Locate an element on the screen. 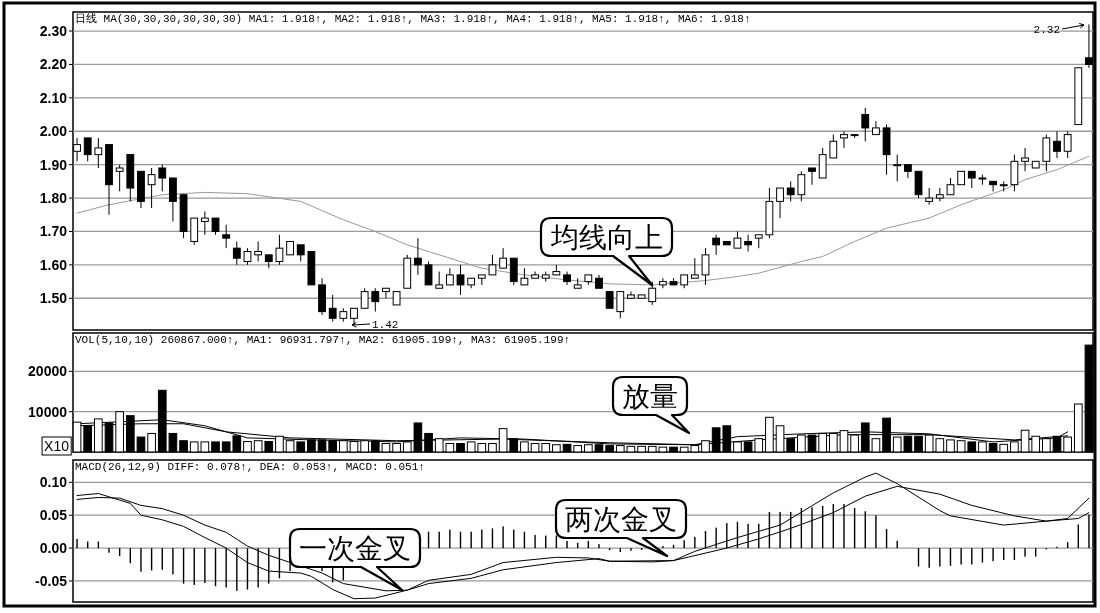 This screenshot has height=613, width=1100. y-tick-label: 0.05 is located at coordinates (53, 515).